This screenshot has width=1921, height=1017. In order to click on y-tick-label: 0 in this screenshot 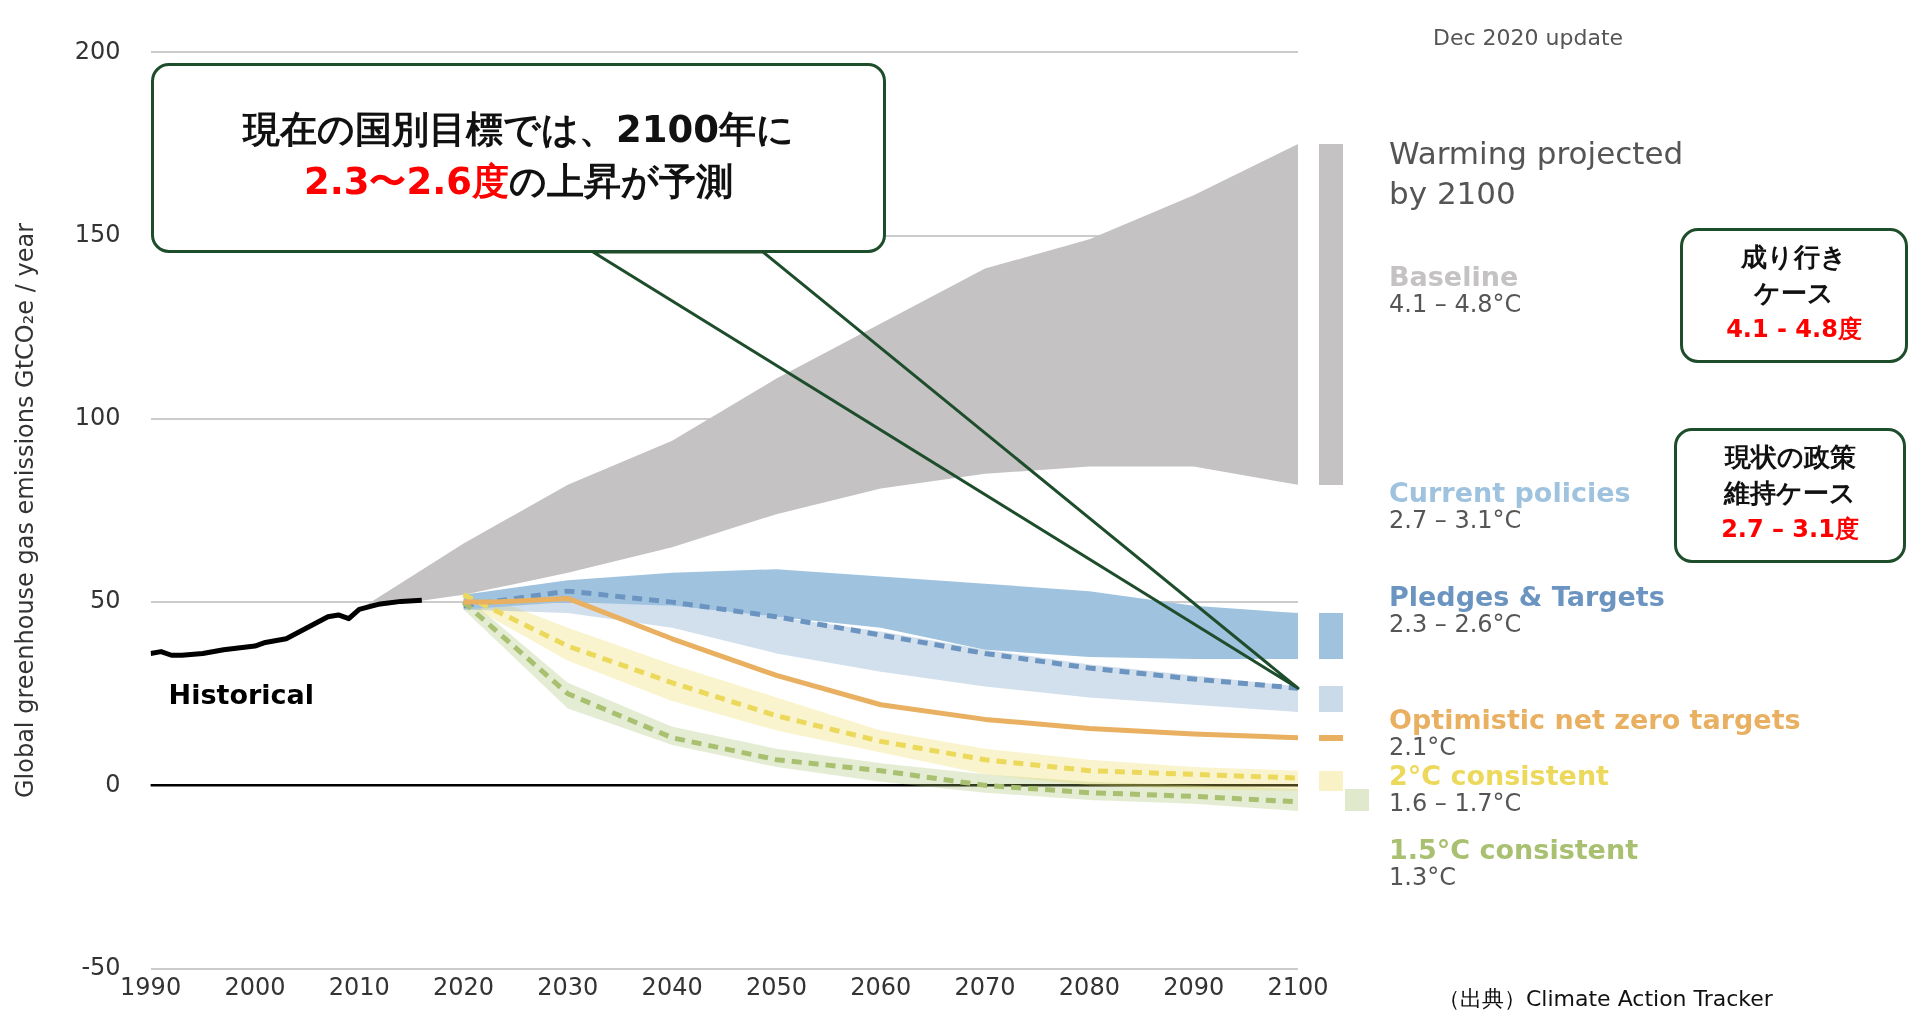, I will do `click(113, 783)`.